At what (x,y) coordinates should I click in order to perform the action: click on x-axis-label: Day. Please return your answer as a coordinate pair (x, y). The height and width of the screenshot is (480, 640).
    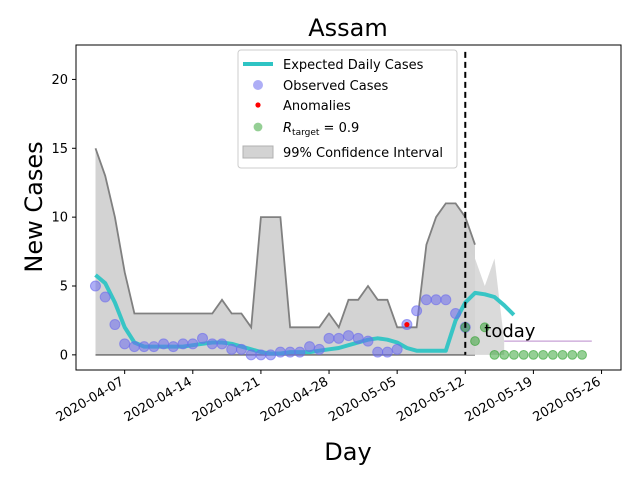
    Looking at the image, I should click on (347, 452).